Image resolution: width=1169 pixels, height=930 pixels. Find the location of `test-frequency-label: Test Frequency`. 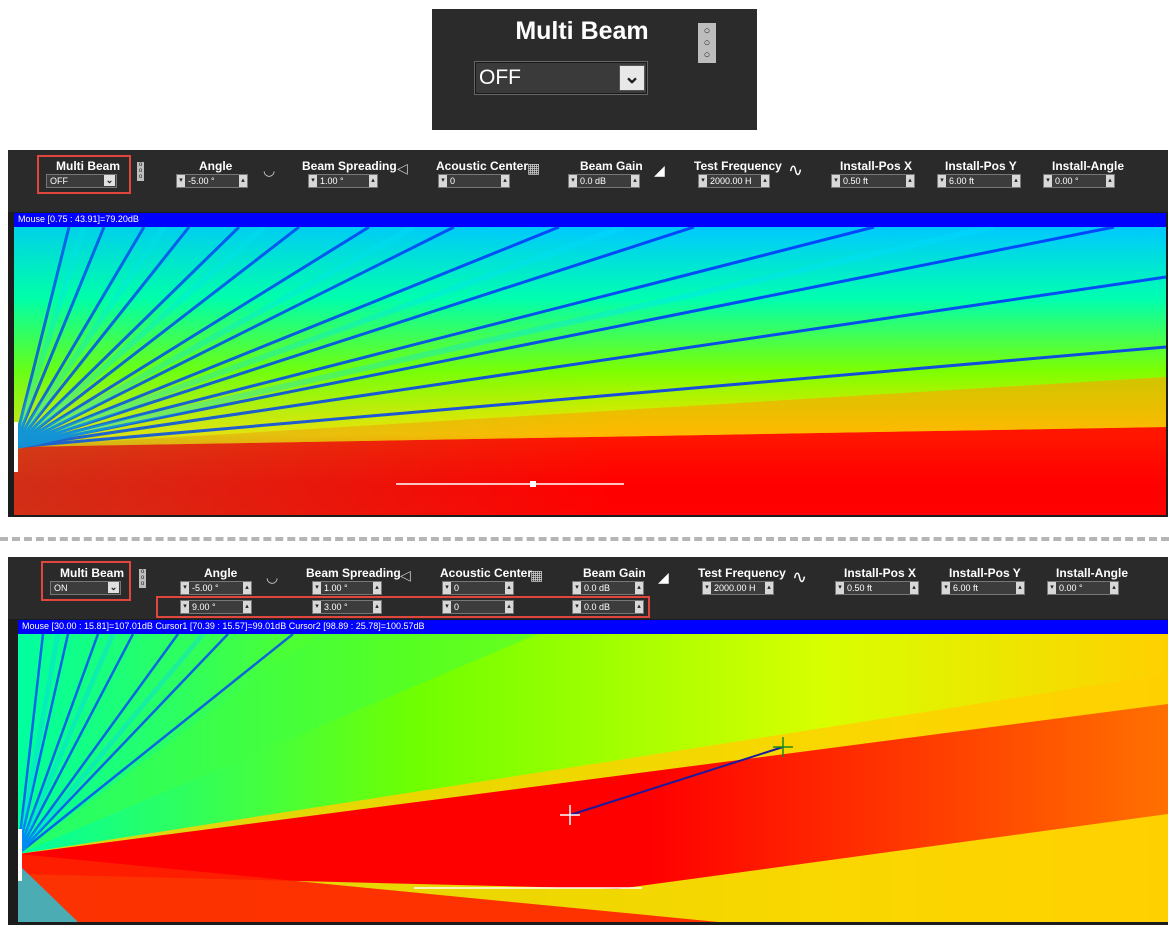

test-frequency-label: Test Frequency is located at coordinates (738, 166).